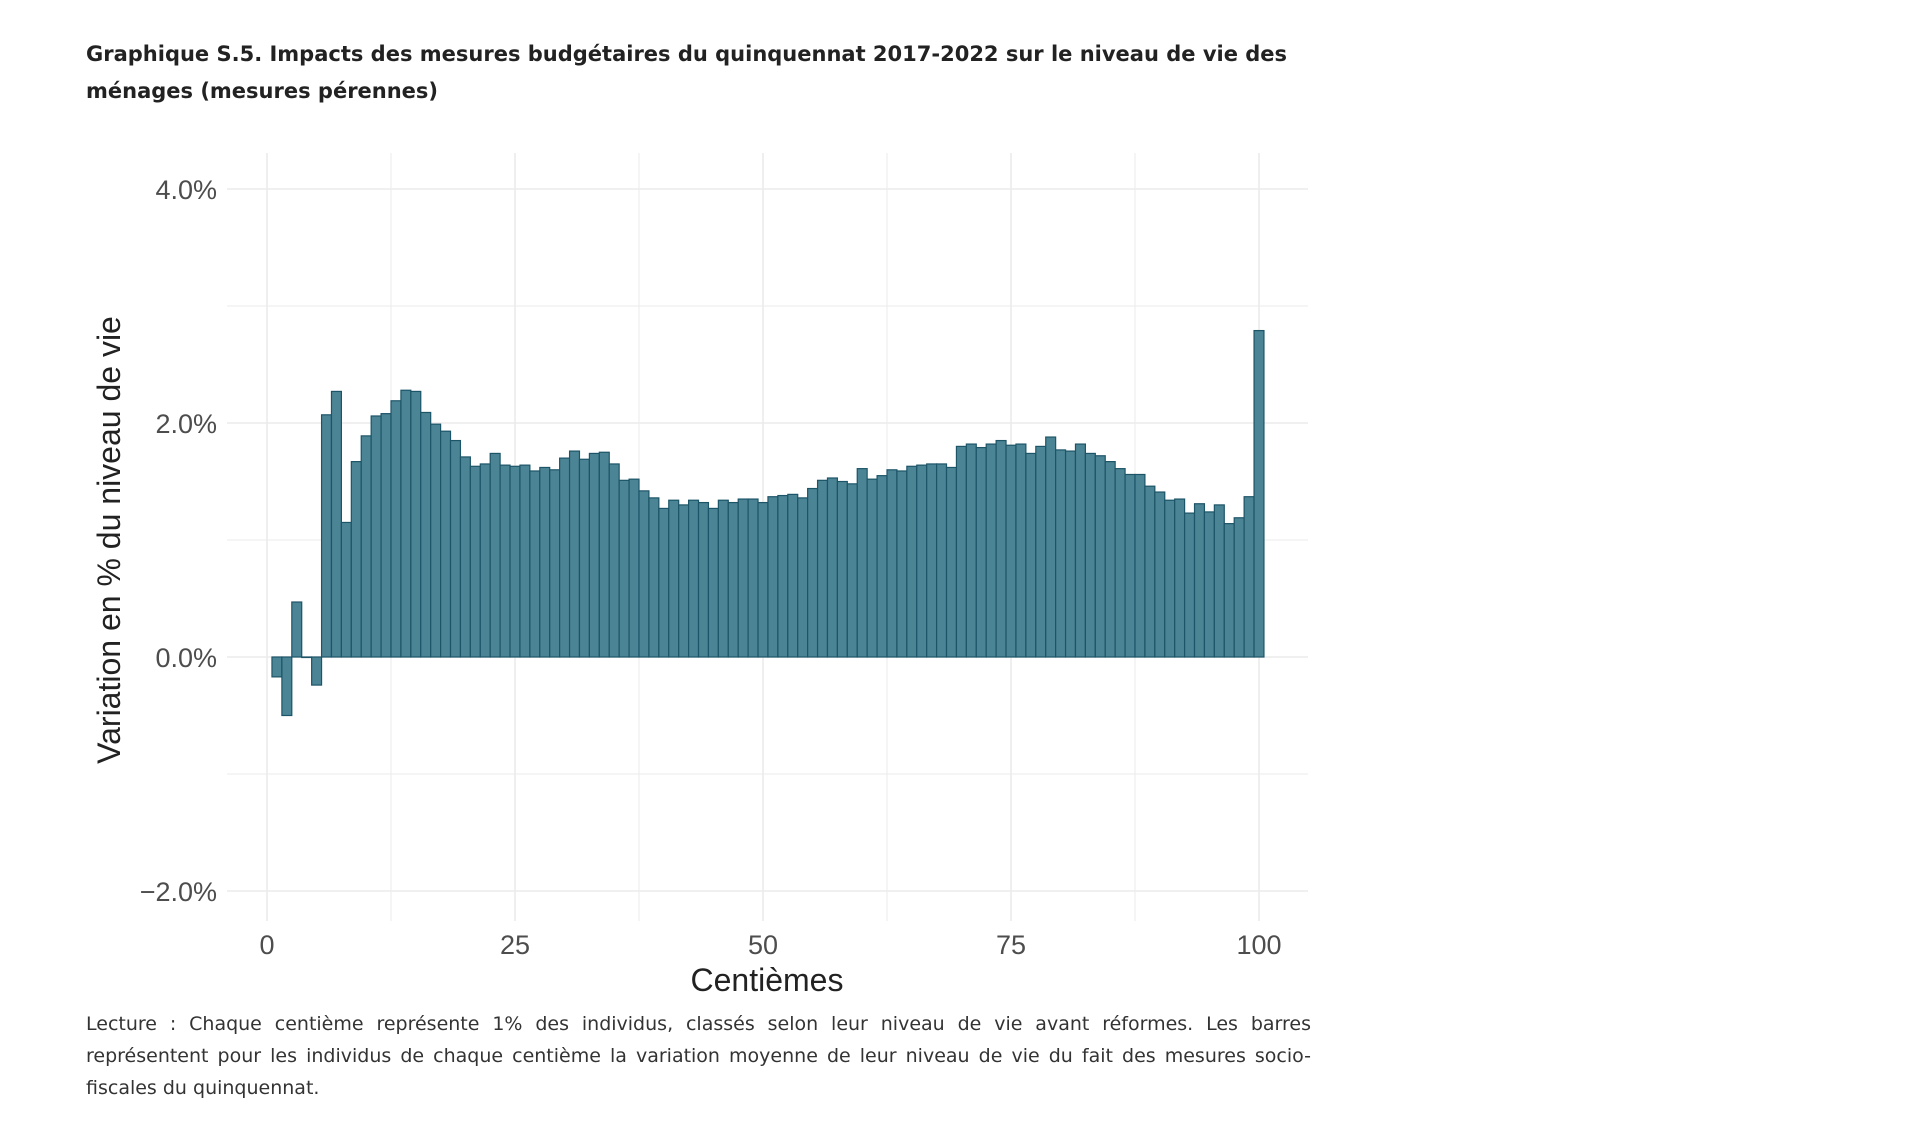 This screenshot has width=1911, height=1135. Describe the element at coordinates (767, 980) in the screenshot. I see `x-axis-title: Centièmes` at that location.